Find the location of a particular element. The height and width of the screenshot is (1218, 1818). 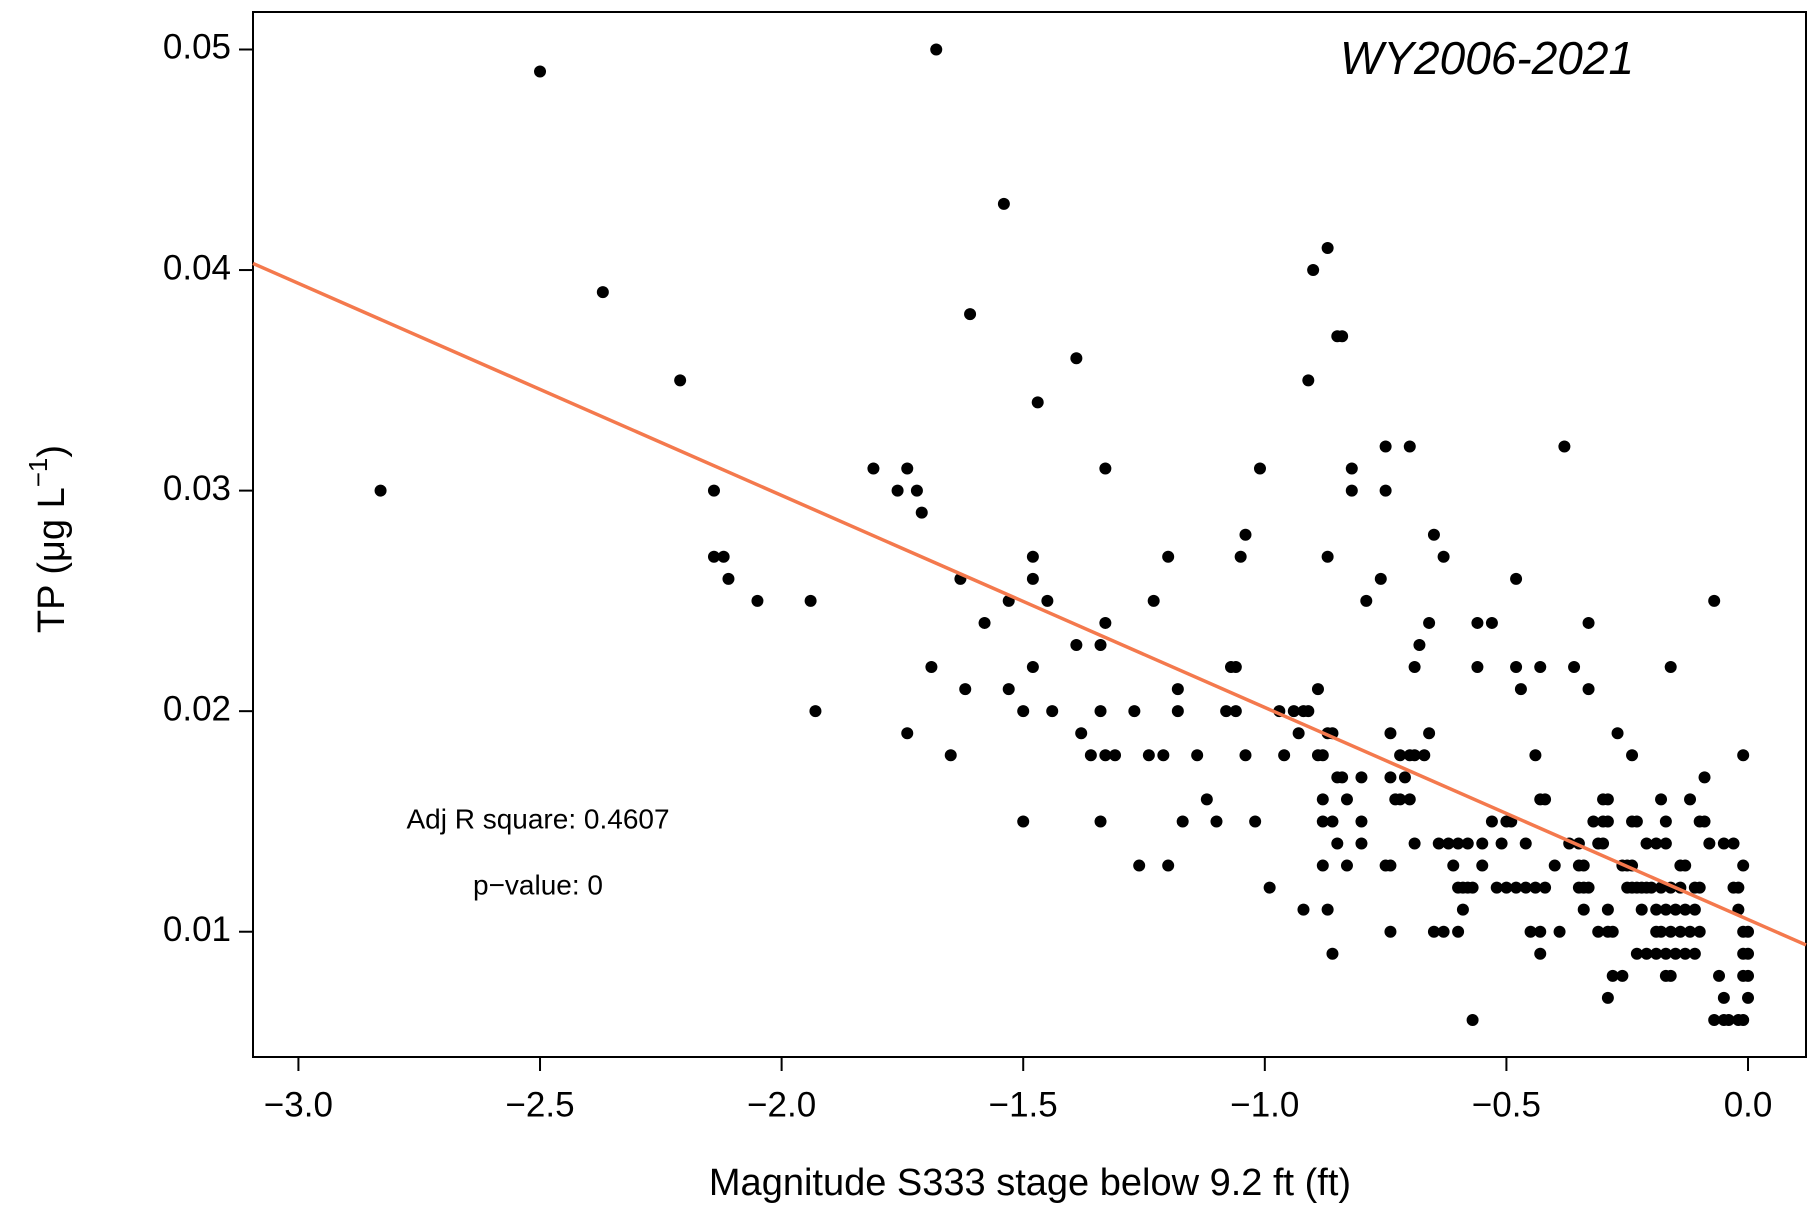

x-tick-label: −2.0 is located at coordinates (781, 1104).